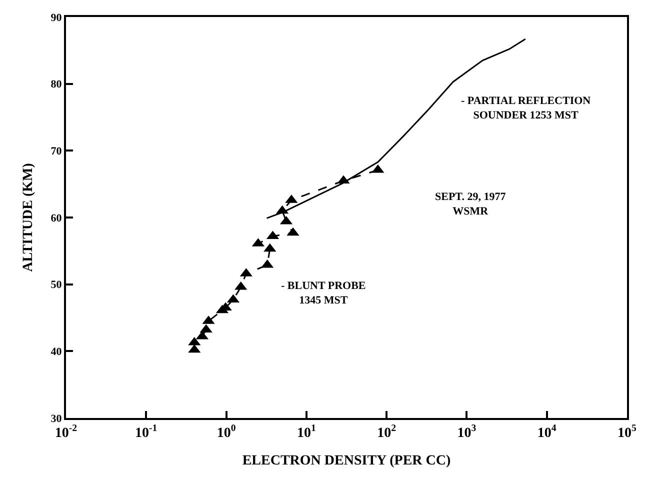  Describe the element at coordinates (56, 285) in the screenshot. I see `y-tick-label: 50` at that location.